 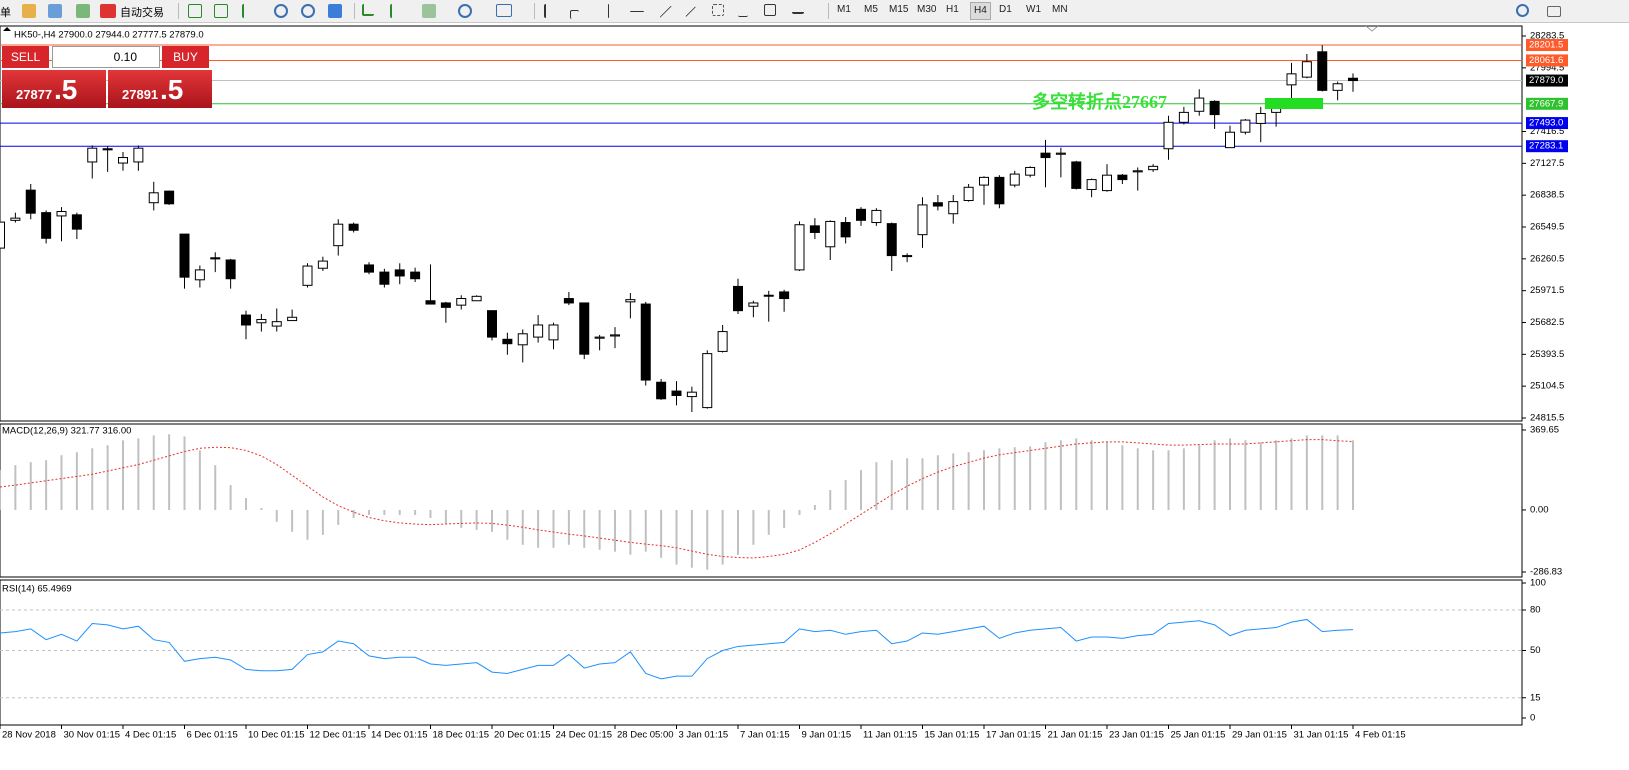 I want to click on vline, so click(x=609, y=11).